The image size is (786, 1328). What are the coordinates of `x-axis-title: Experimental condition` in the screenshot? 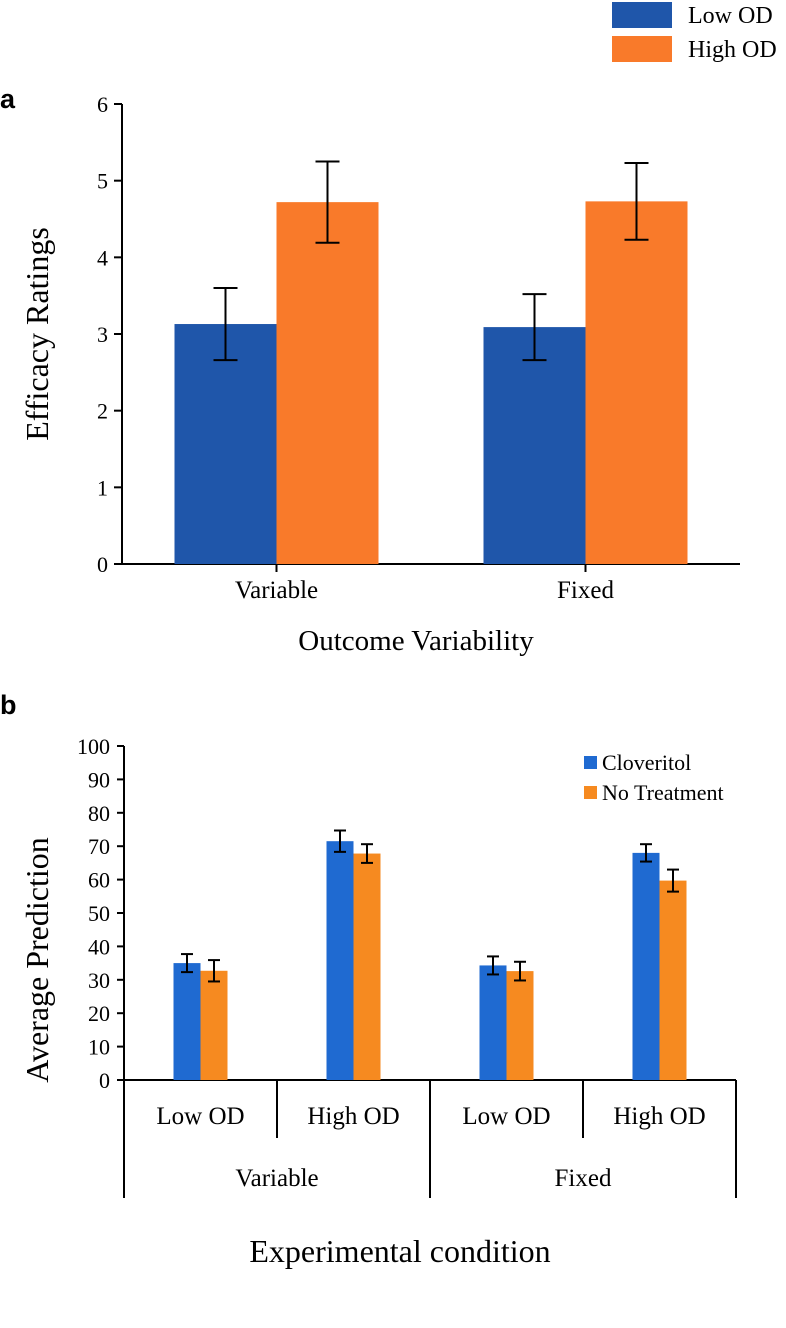 It's located at (399, 1251).